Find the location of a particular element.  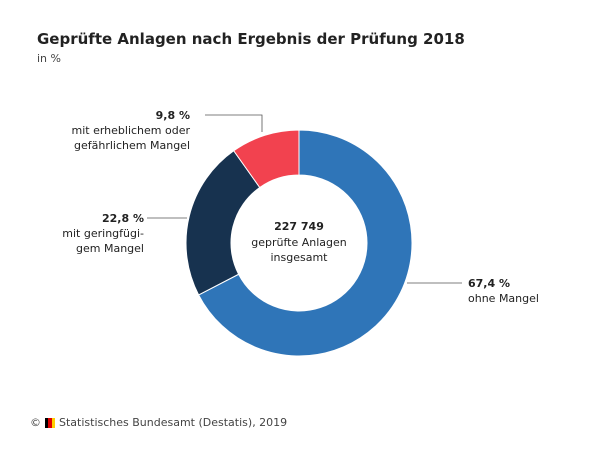

german-flag-icon is located at coordinates (50, 422).